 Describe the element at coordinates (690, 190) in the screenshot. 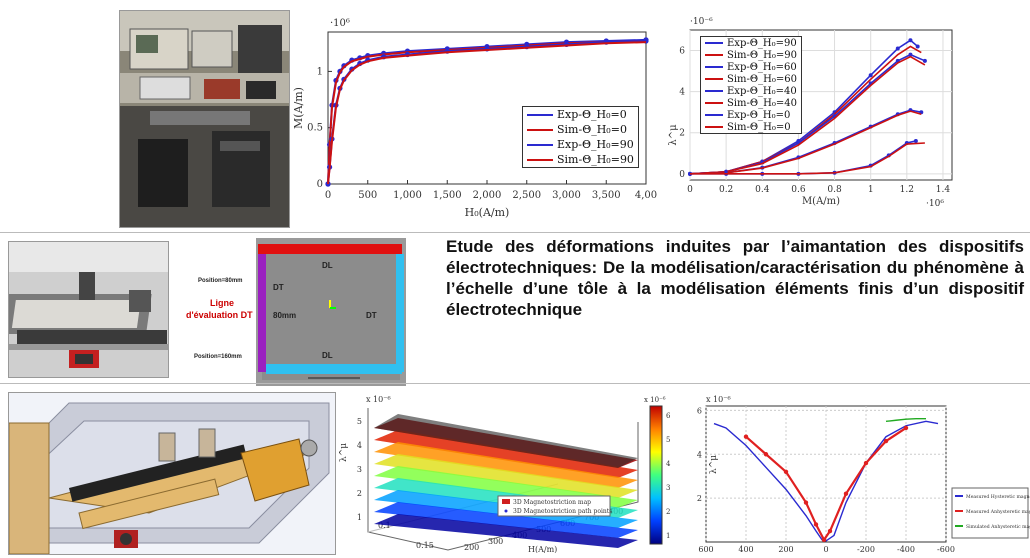

I see `x-tick-label: 0` at that location.